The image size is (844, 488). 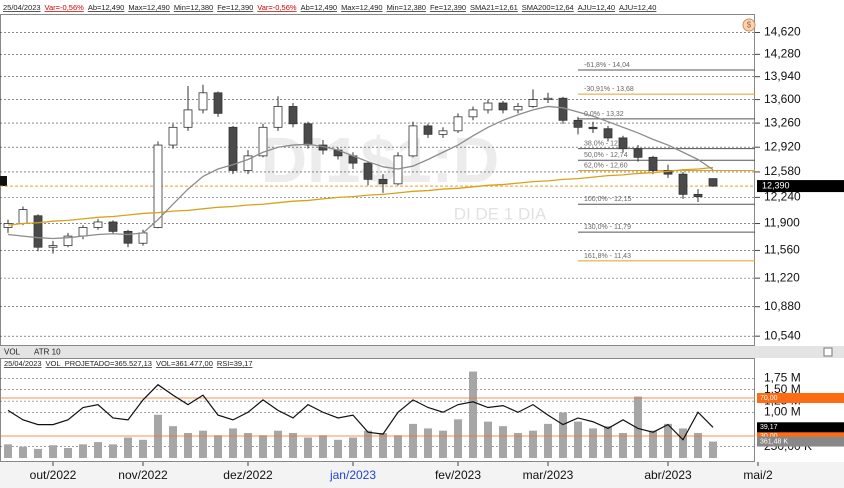 What do you see at coordinates (782, 412) in the screenshot?
I see `volume-tick-label: 1,00 M` at bounding box center [782, 412].